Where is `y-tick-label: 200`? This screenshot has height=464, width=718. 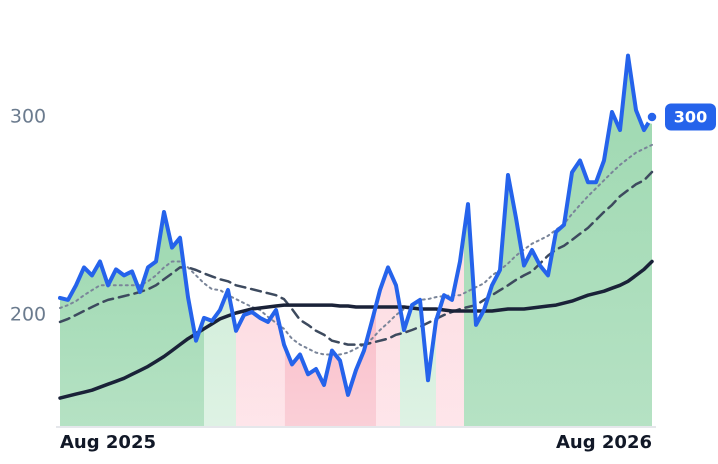 y-tick-label: 200 is located at coordinates (28, 314).